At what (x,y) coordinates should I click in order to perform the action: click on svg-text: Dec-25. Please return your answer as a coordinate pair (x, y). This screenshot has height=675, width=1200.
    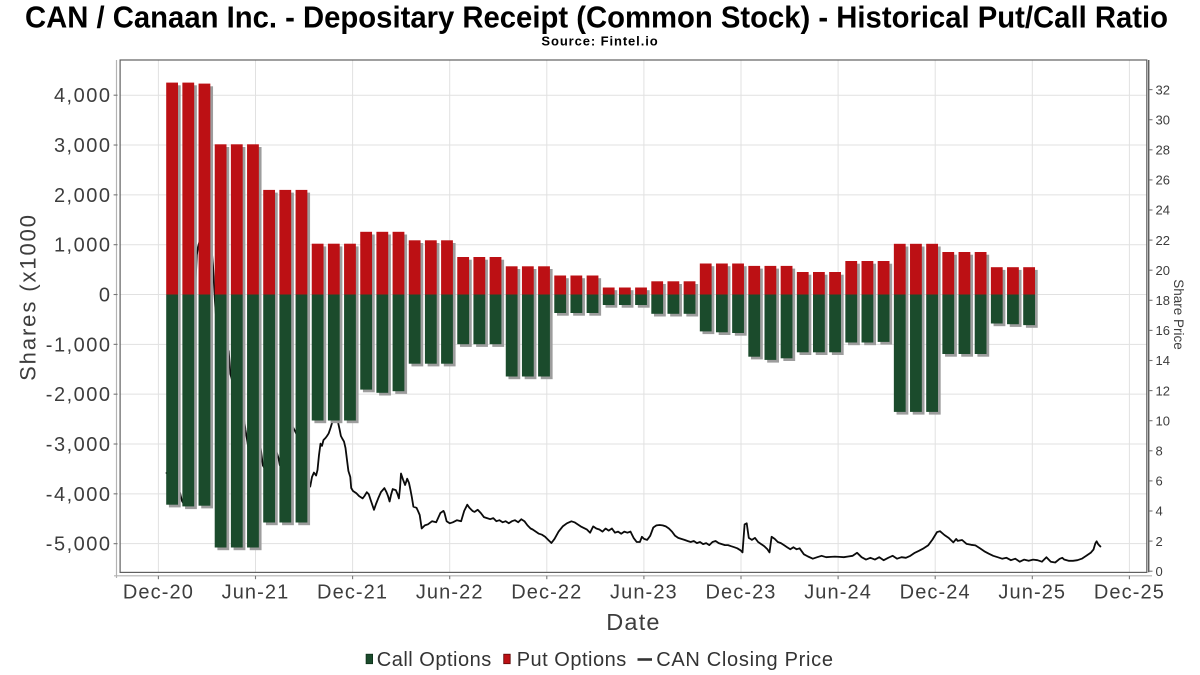
    Looking at the image, I should click on (1129, 593).